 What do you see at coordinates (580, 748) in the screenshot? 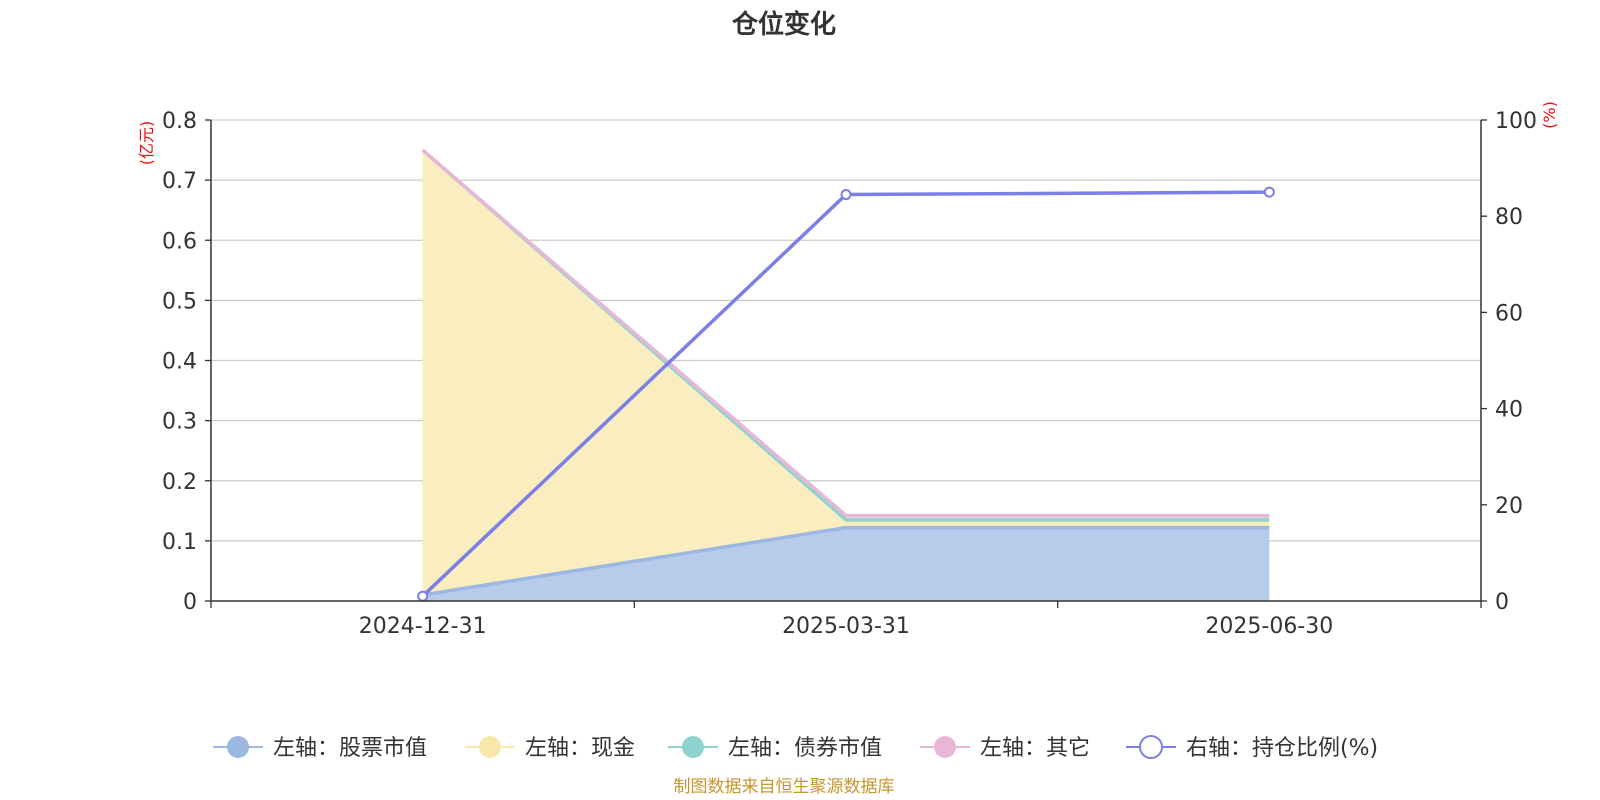
I see `legend-label: 左轴：现金` at bounding box center [580, 748].